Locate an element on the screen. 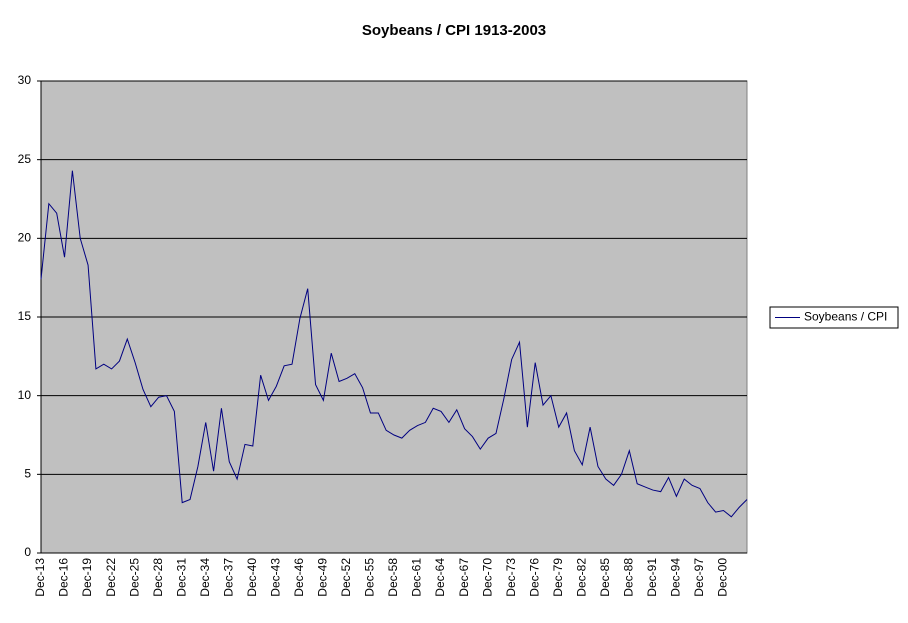 The image size is (908, 623). x-tick-label: Dec-82 is located at coordinates (581, 577).